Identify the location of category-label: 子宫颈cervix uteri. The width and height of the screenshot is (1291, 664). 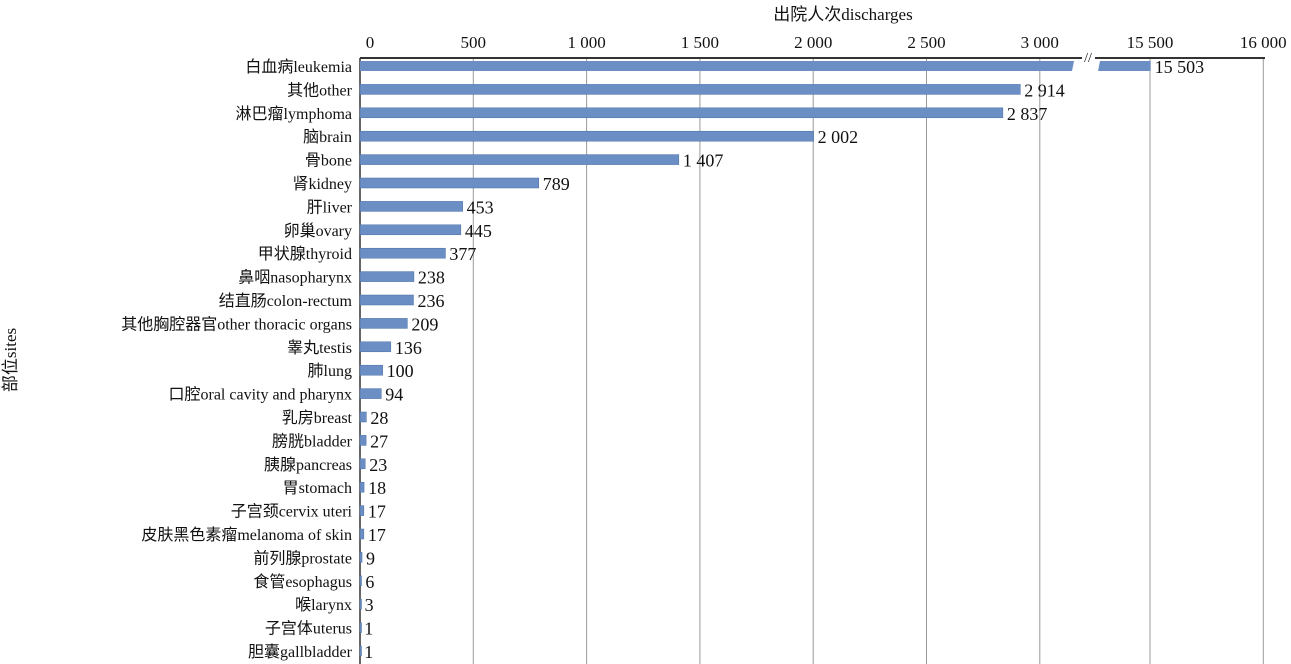
(292, 512).